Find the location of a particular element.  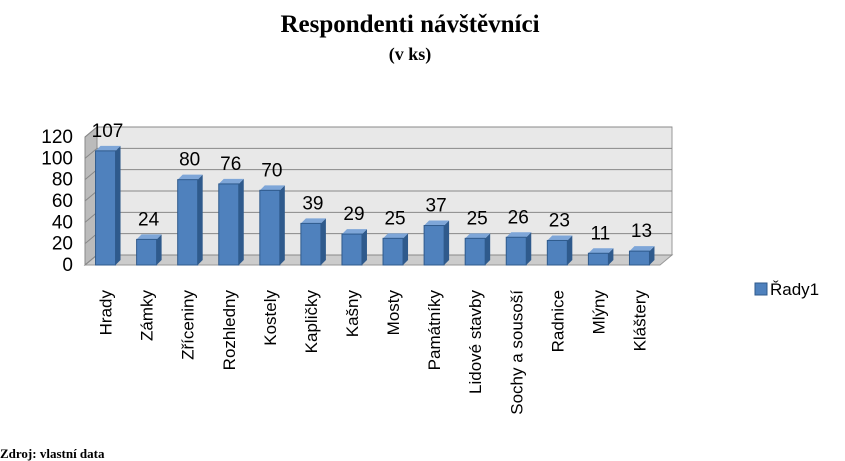

y-tick-label: 100 is located at coordinates (57, 158).